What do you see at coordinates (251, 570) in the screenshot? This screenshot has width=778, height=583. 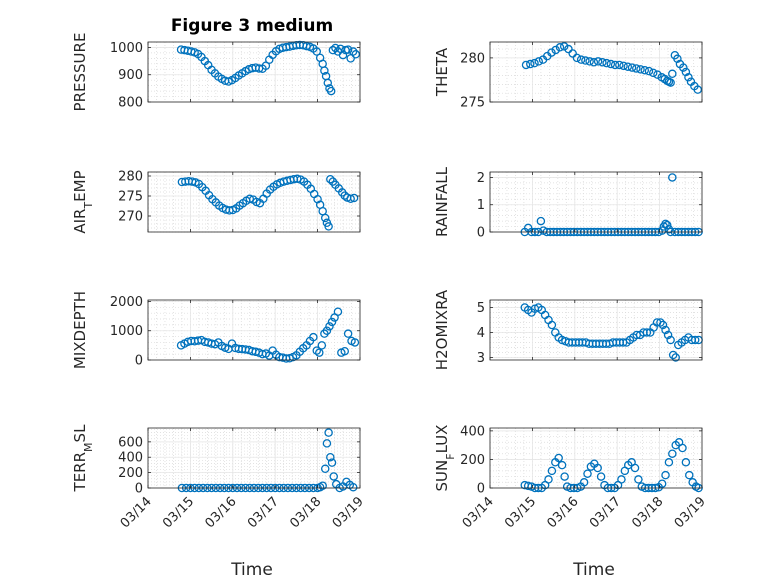 I see `x-axis-label-left: Time` at bounding box center [251, 570].